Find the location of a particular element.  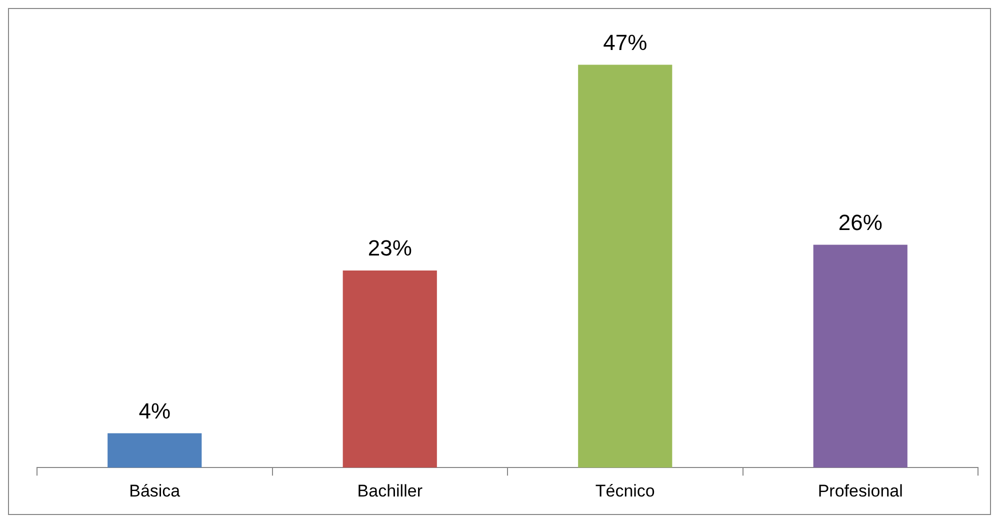

x-tick-label: Técnico is located at coordinates (625, 490).